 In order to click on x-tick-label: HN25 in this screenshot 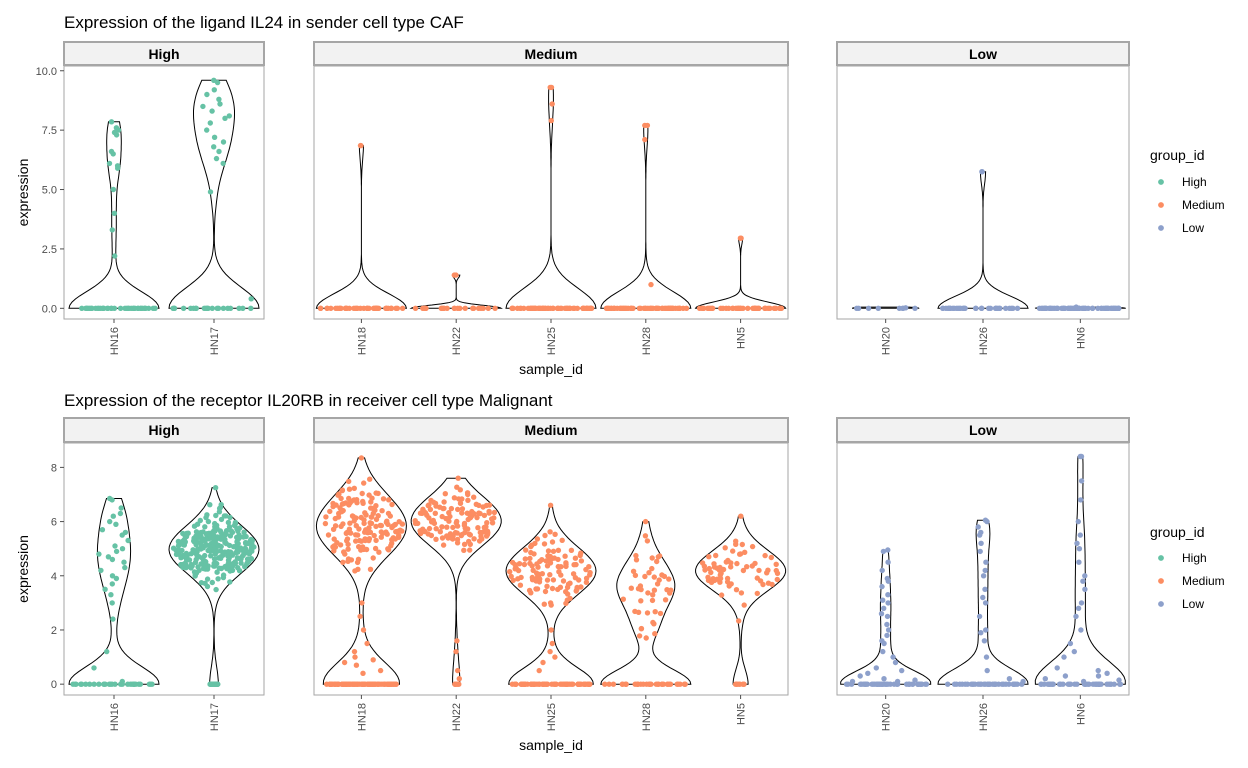, I will do `click(552, 717)`.